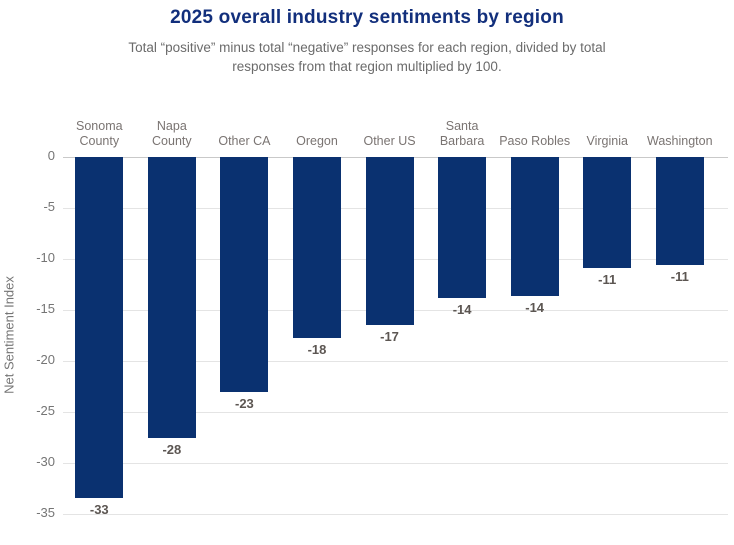 This screenshot has height=545, width=734. What do you see at coordinates (45, 461) in the screenshot?
I see `y-tick--30: -30` at bounding box center [45, 461].